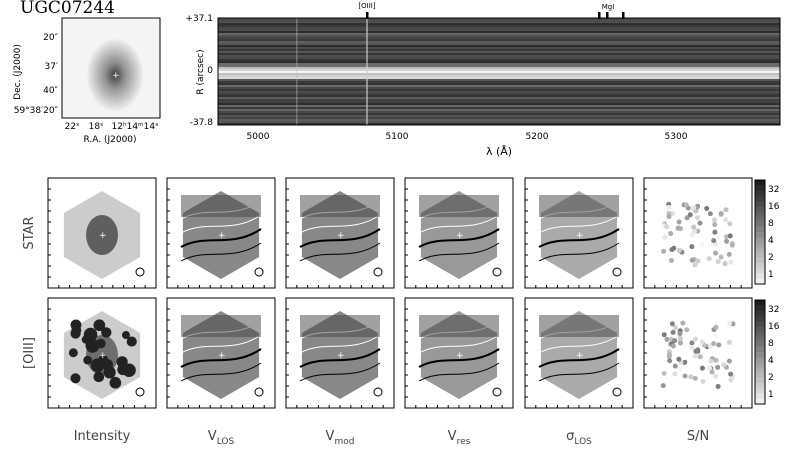 This screenshot has width=789, height=449. What do you see at coordinates (67, 9) in the screenshot?
I see `title: UGC07244` at bounding box center [67, 9].